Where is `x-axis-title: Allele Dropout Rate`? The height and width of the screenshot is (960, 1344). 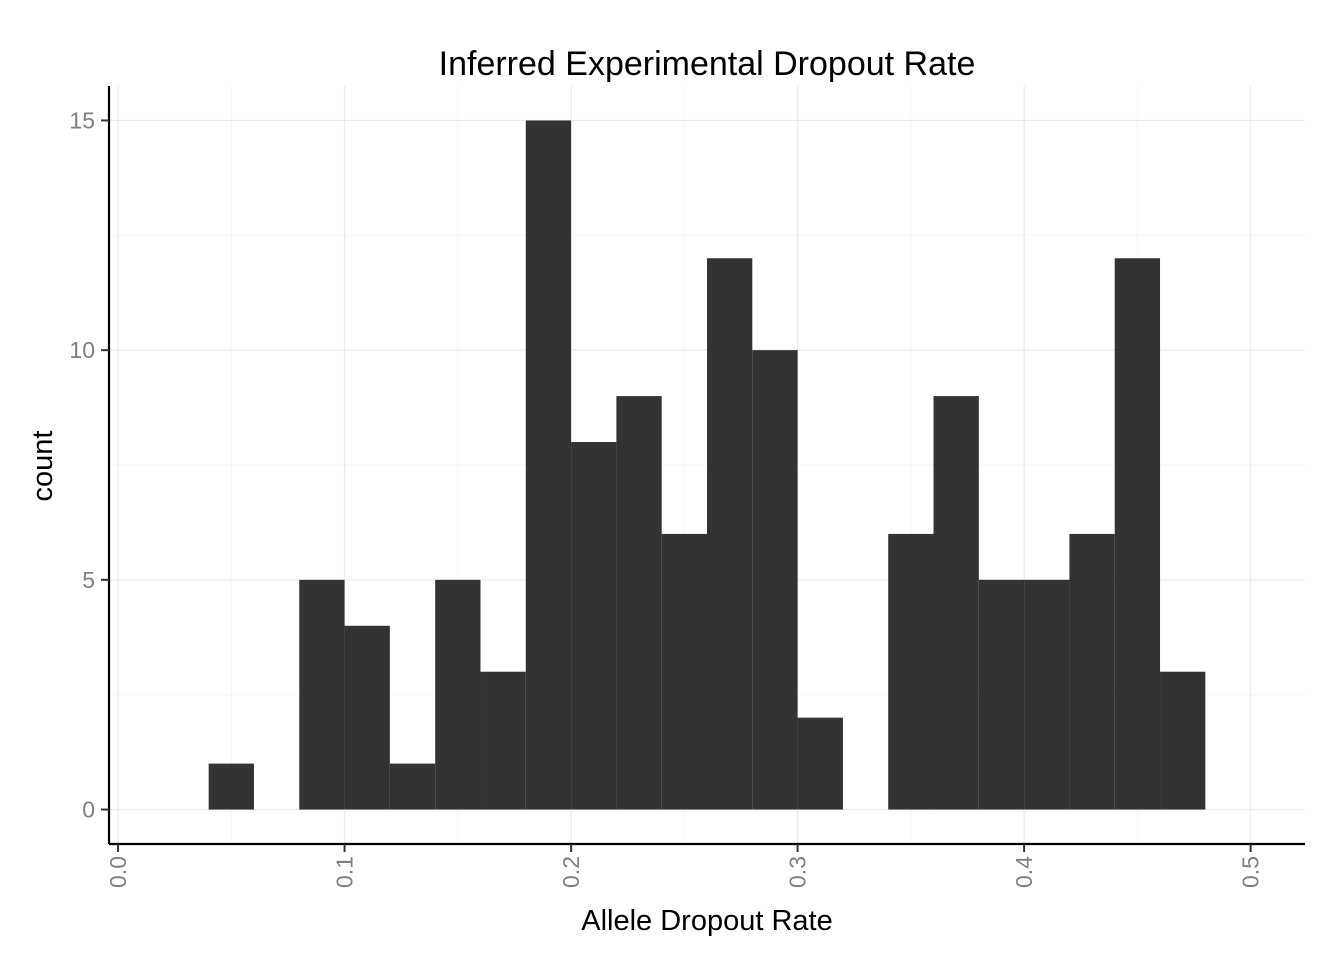 x-axis-title: Allele Dropout Rate is located at coordinates (706, 921).